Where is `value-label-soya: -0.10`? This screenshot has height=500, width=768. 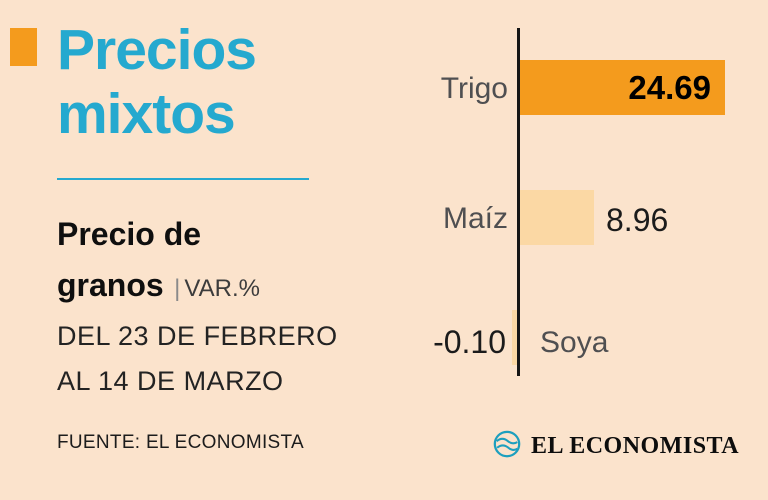
value-label-soya: -0.10 is located at coordinates (469, 342).